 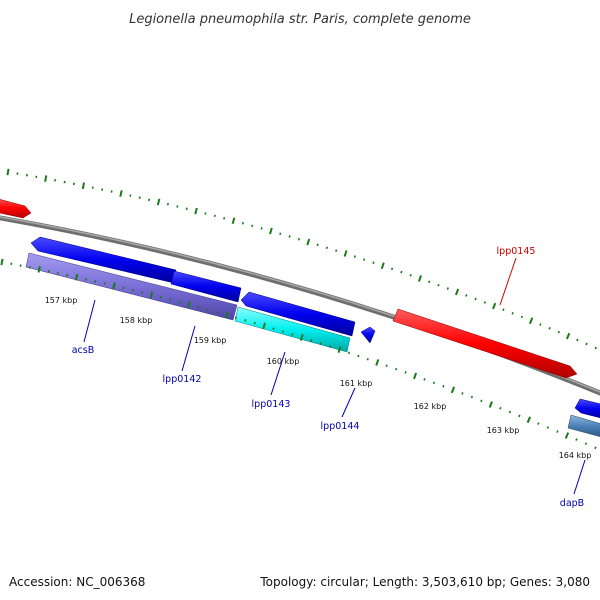 What do you see at coordinates (572, 503) in the screenshot?
I see `gene-label-dapB: dapB` at bounding box center [572, 503].